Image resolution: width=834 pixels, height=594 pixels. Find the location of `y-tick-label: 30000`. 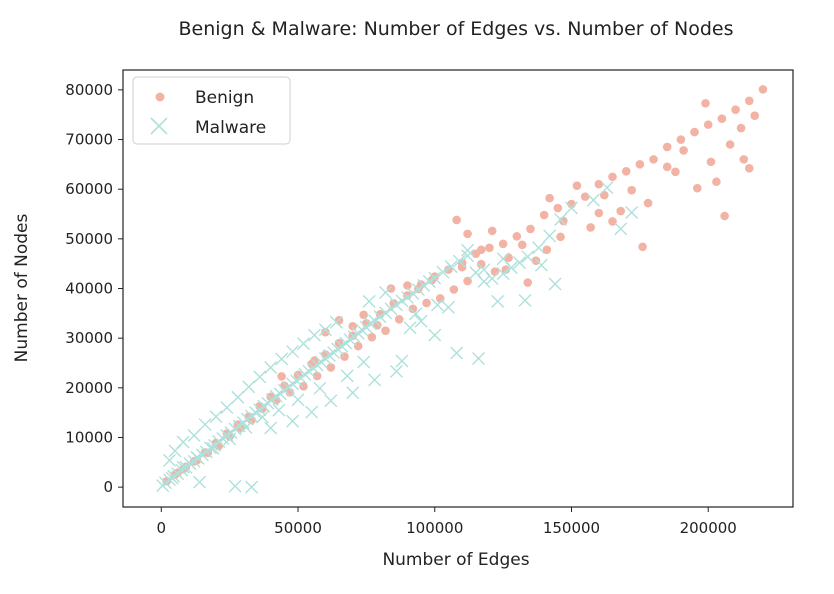

y-tick-label: 30000 is located at coordinates (89, 338).